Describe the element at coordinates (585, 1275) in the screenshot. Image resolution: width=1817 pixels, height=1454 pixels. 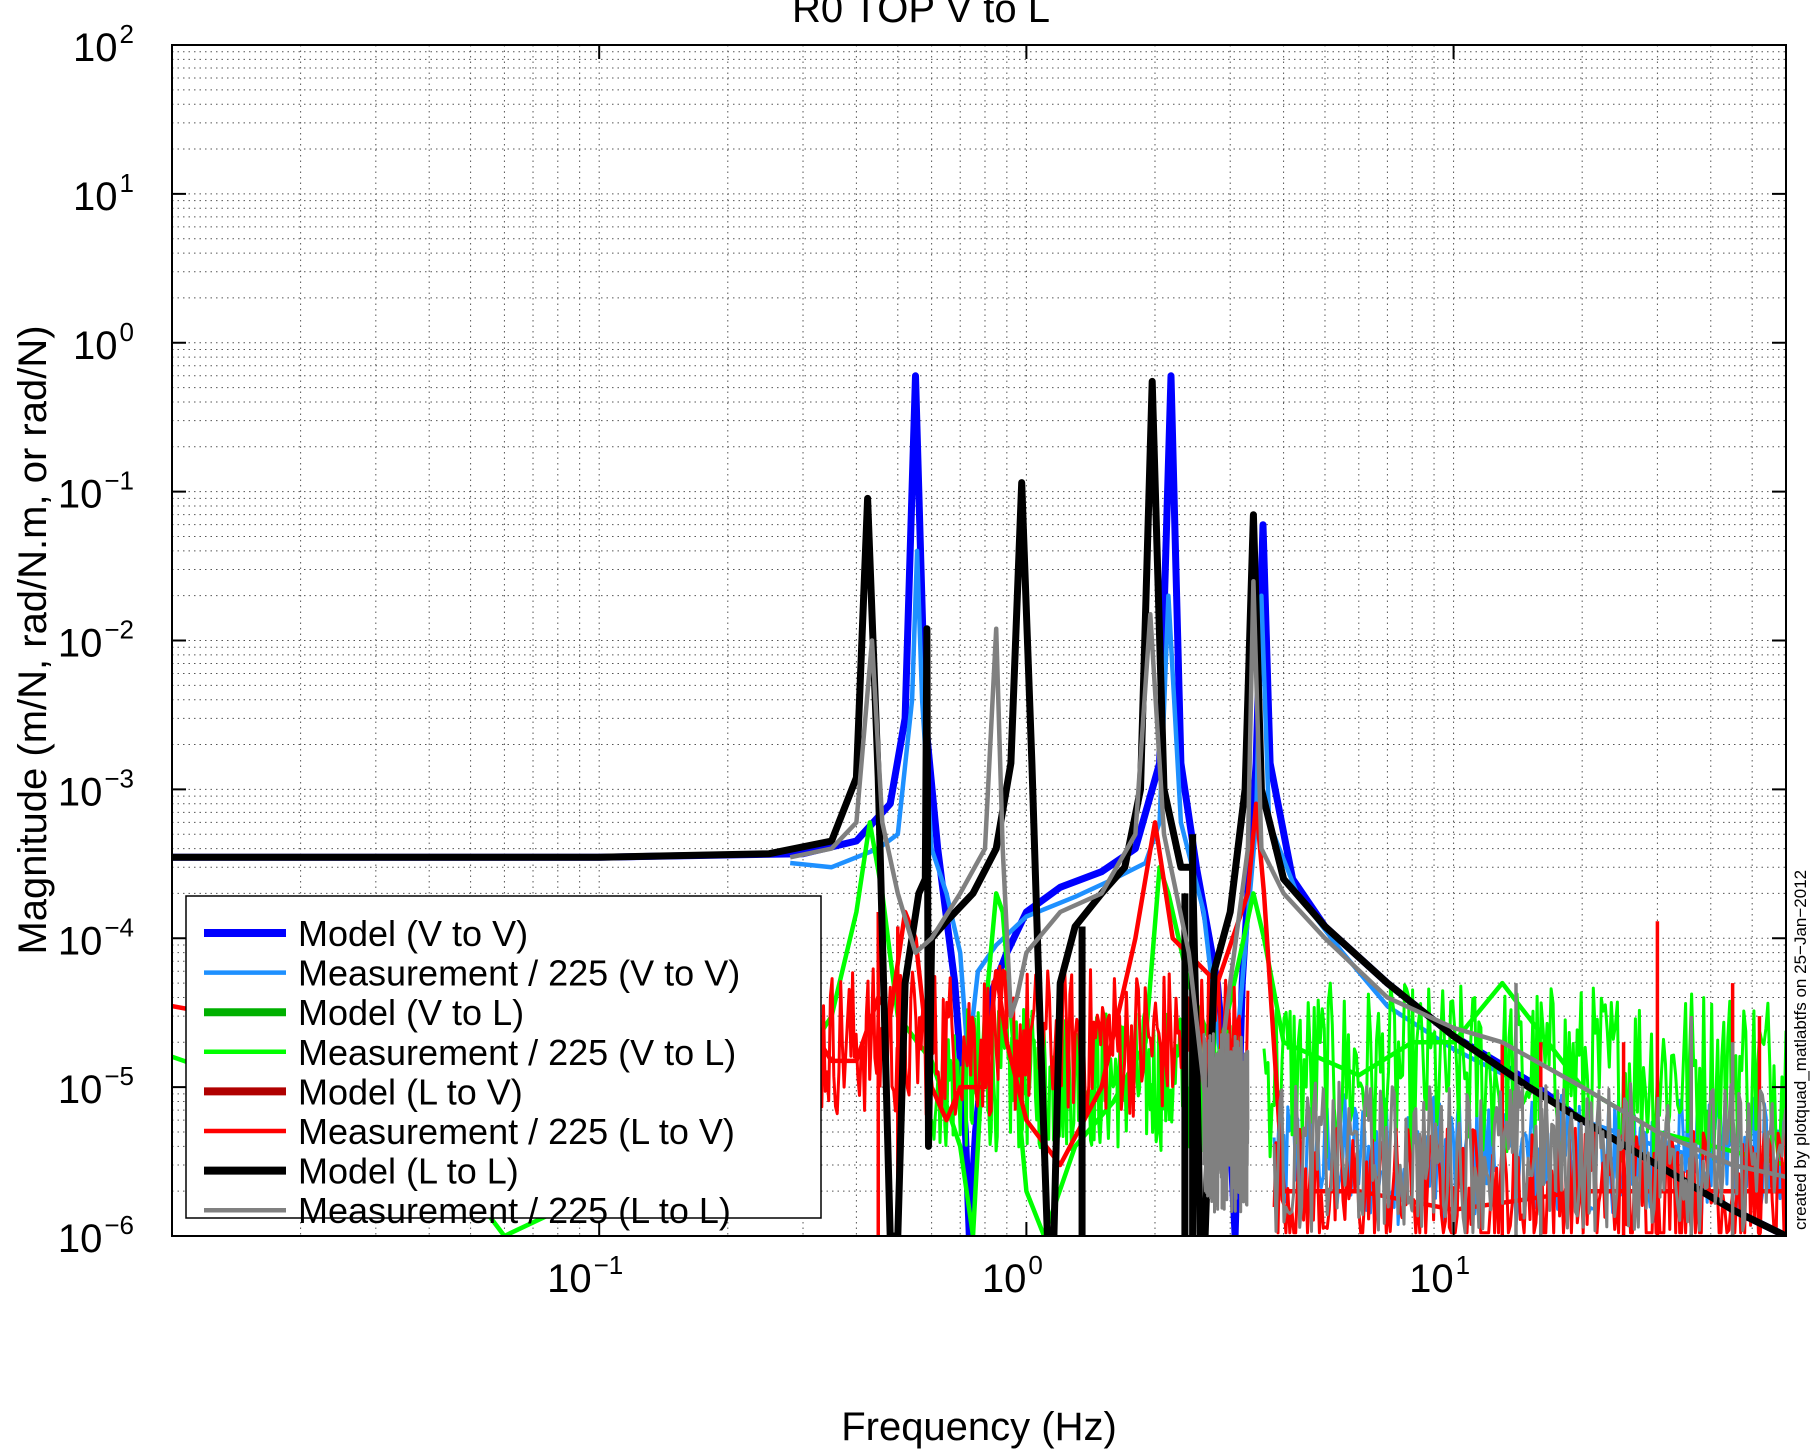
I see `x-tick-label: 10⁻¹` at that location.